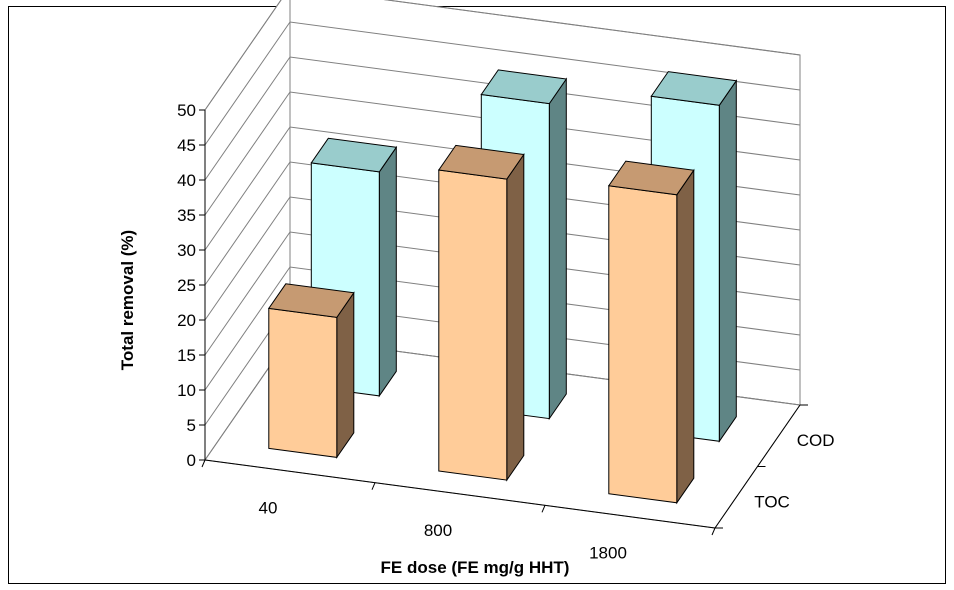 The image size is (954, 590). I want to click on y-tick-label: 5, so click(191, 425).